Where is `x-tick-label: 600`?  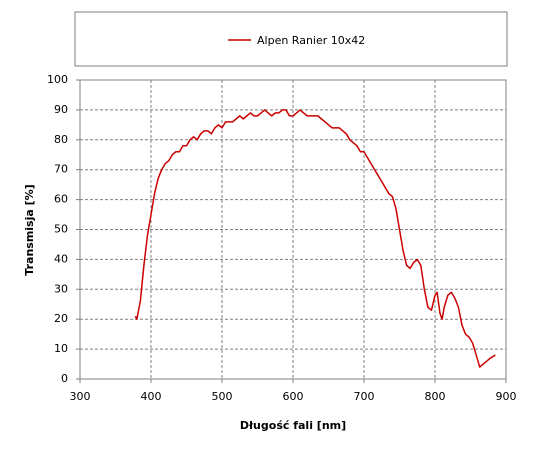 x-tick-label: 600 is located at coordinates (293, 396).